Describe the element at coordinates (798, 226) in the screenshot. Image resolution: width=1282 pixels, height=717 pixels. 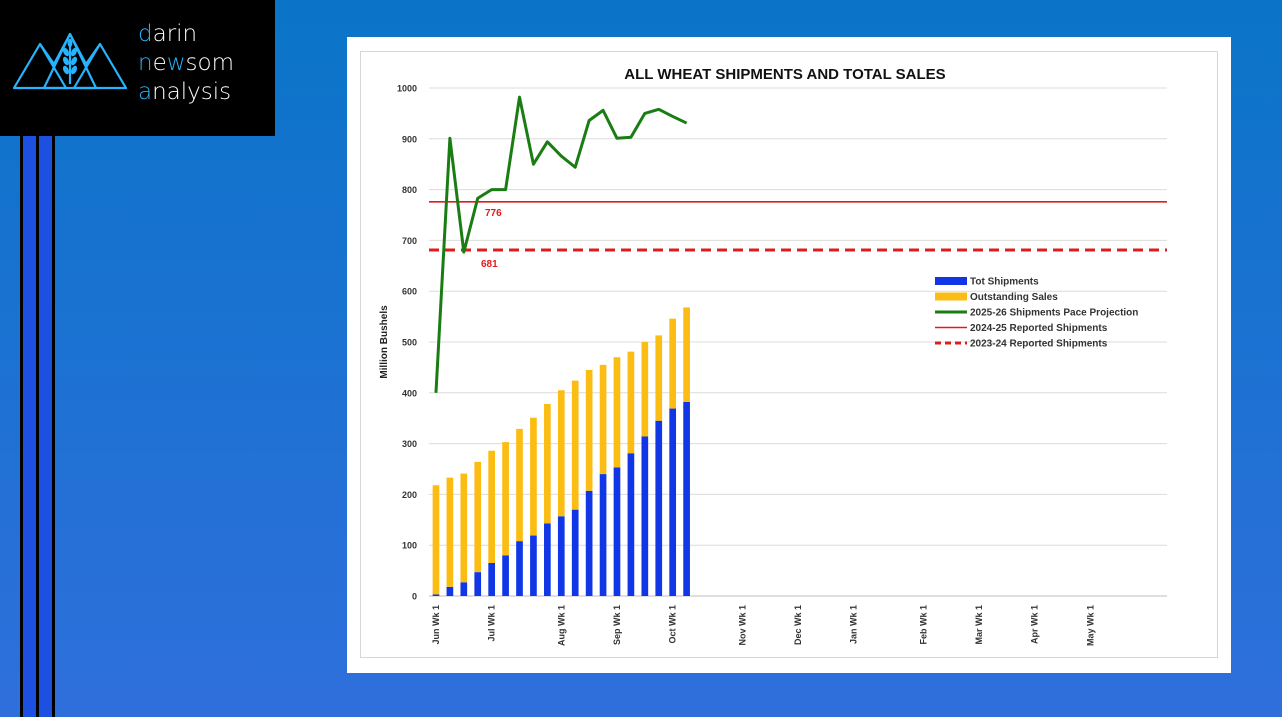
I see `reference-lines` at that location.